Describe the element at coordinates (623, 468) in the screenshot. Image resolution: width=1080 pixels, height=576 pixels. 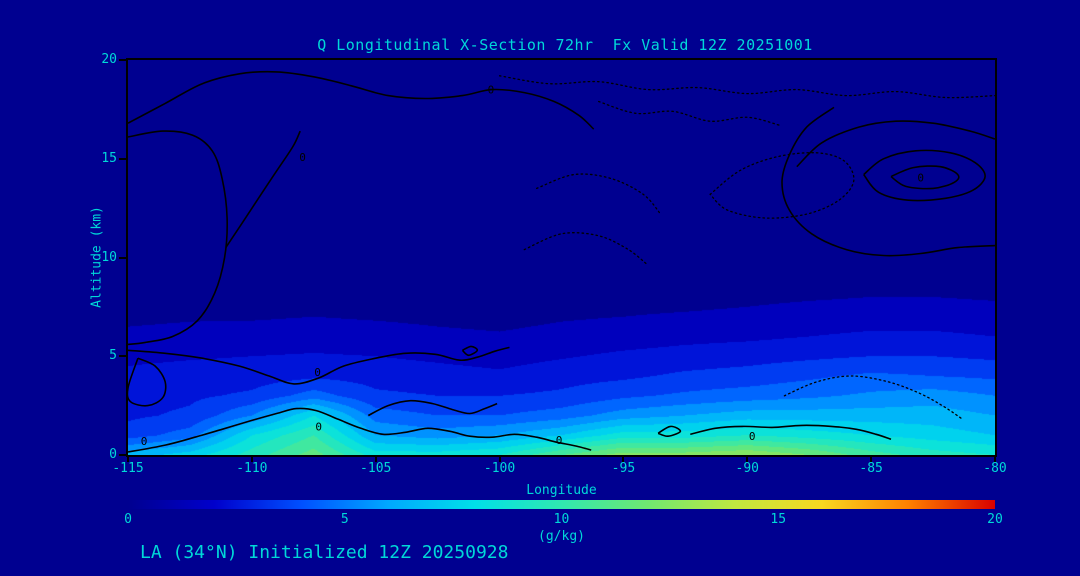
I see `x-tick-label: -95` at that location.